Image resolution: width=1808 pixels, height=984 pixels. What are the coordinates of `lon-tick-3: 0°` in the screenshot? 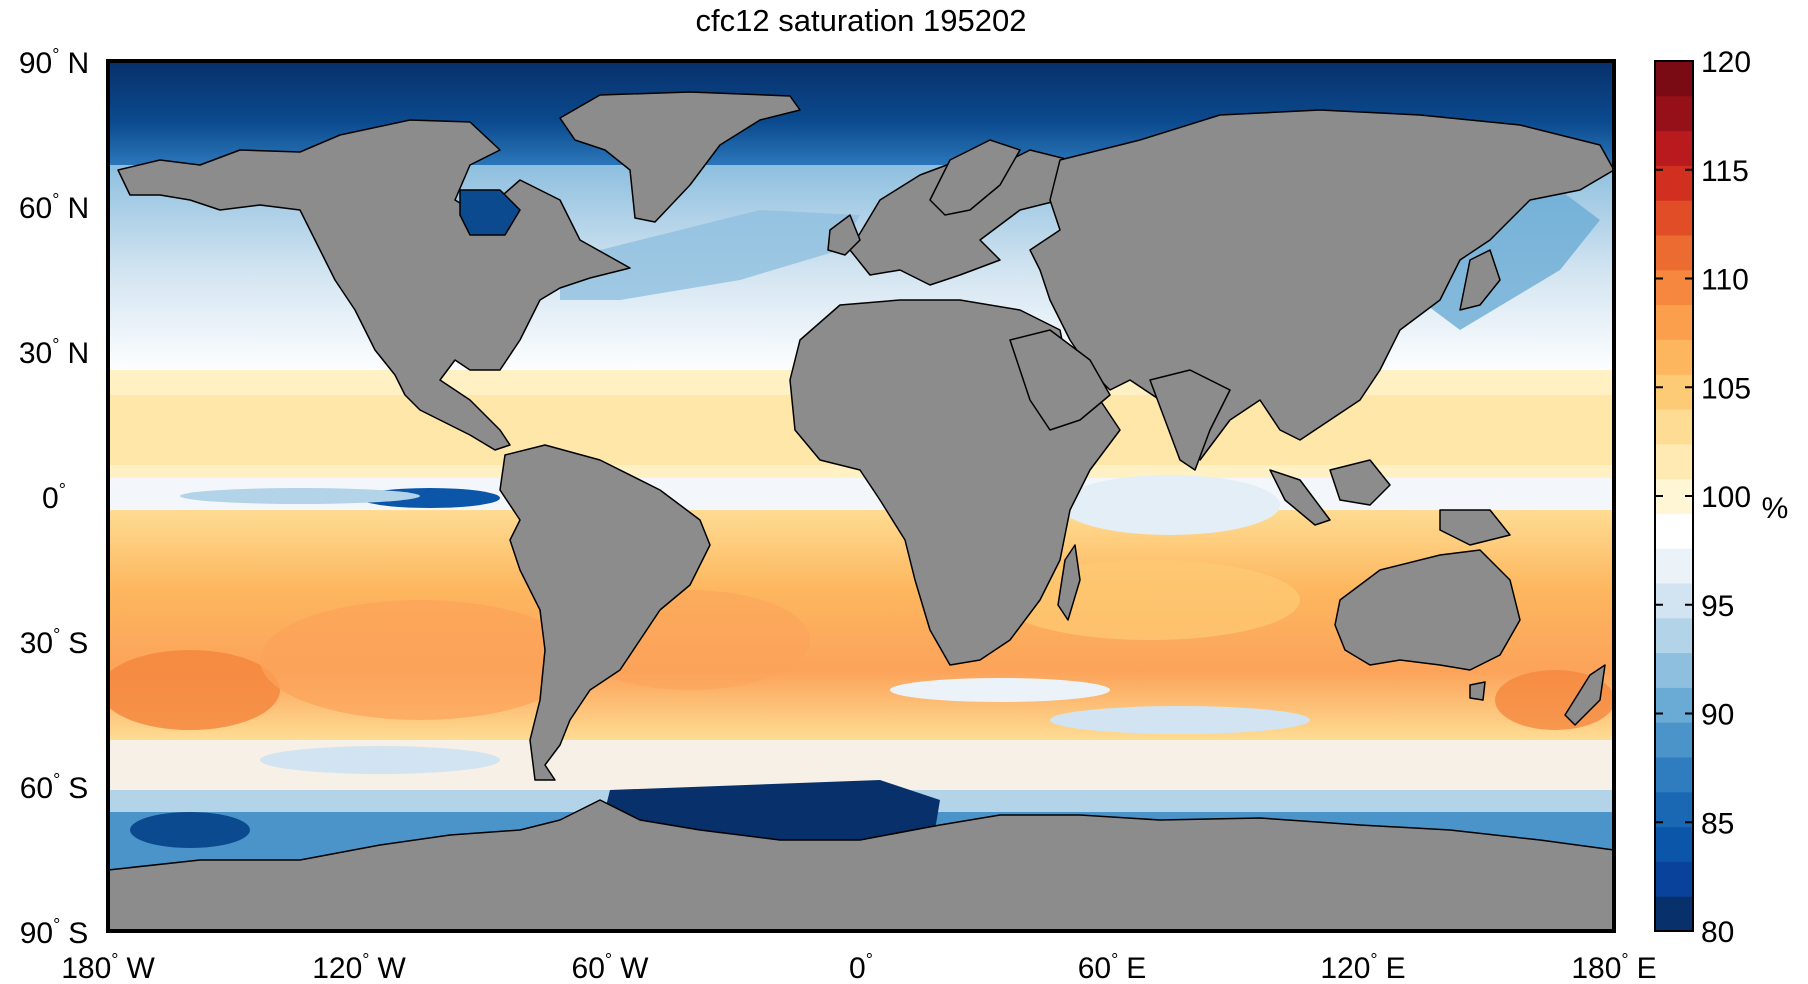 It's located at (861, 967).